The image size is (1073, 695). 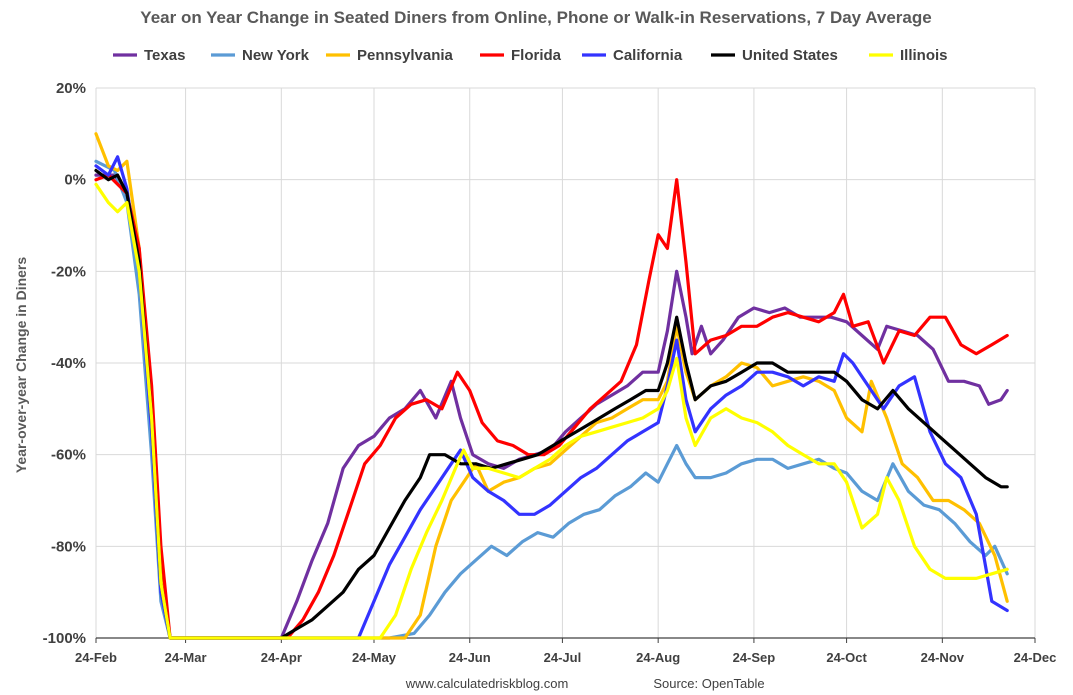 I want to click on y-tick-label: -100%, so click(x=64, y=638).